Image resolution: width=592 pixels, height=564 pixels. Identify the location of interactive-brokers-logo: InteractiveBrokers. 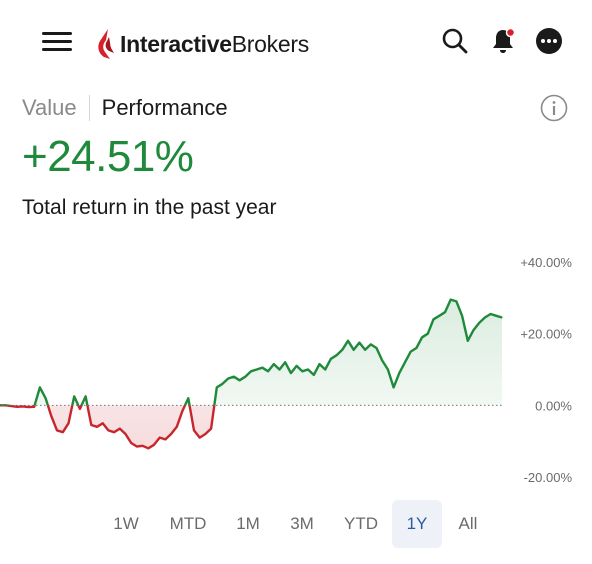
(202, 44).